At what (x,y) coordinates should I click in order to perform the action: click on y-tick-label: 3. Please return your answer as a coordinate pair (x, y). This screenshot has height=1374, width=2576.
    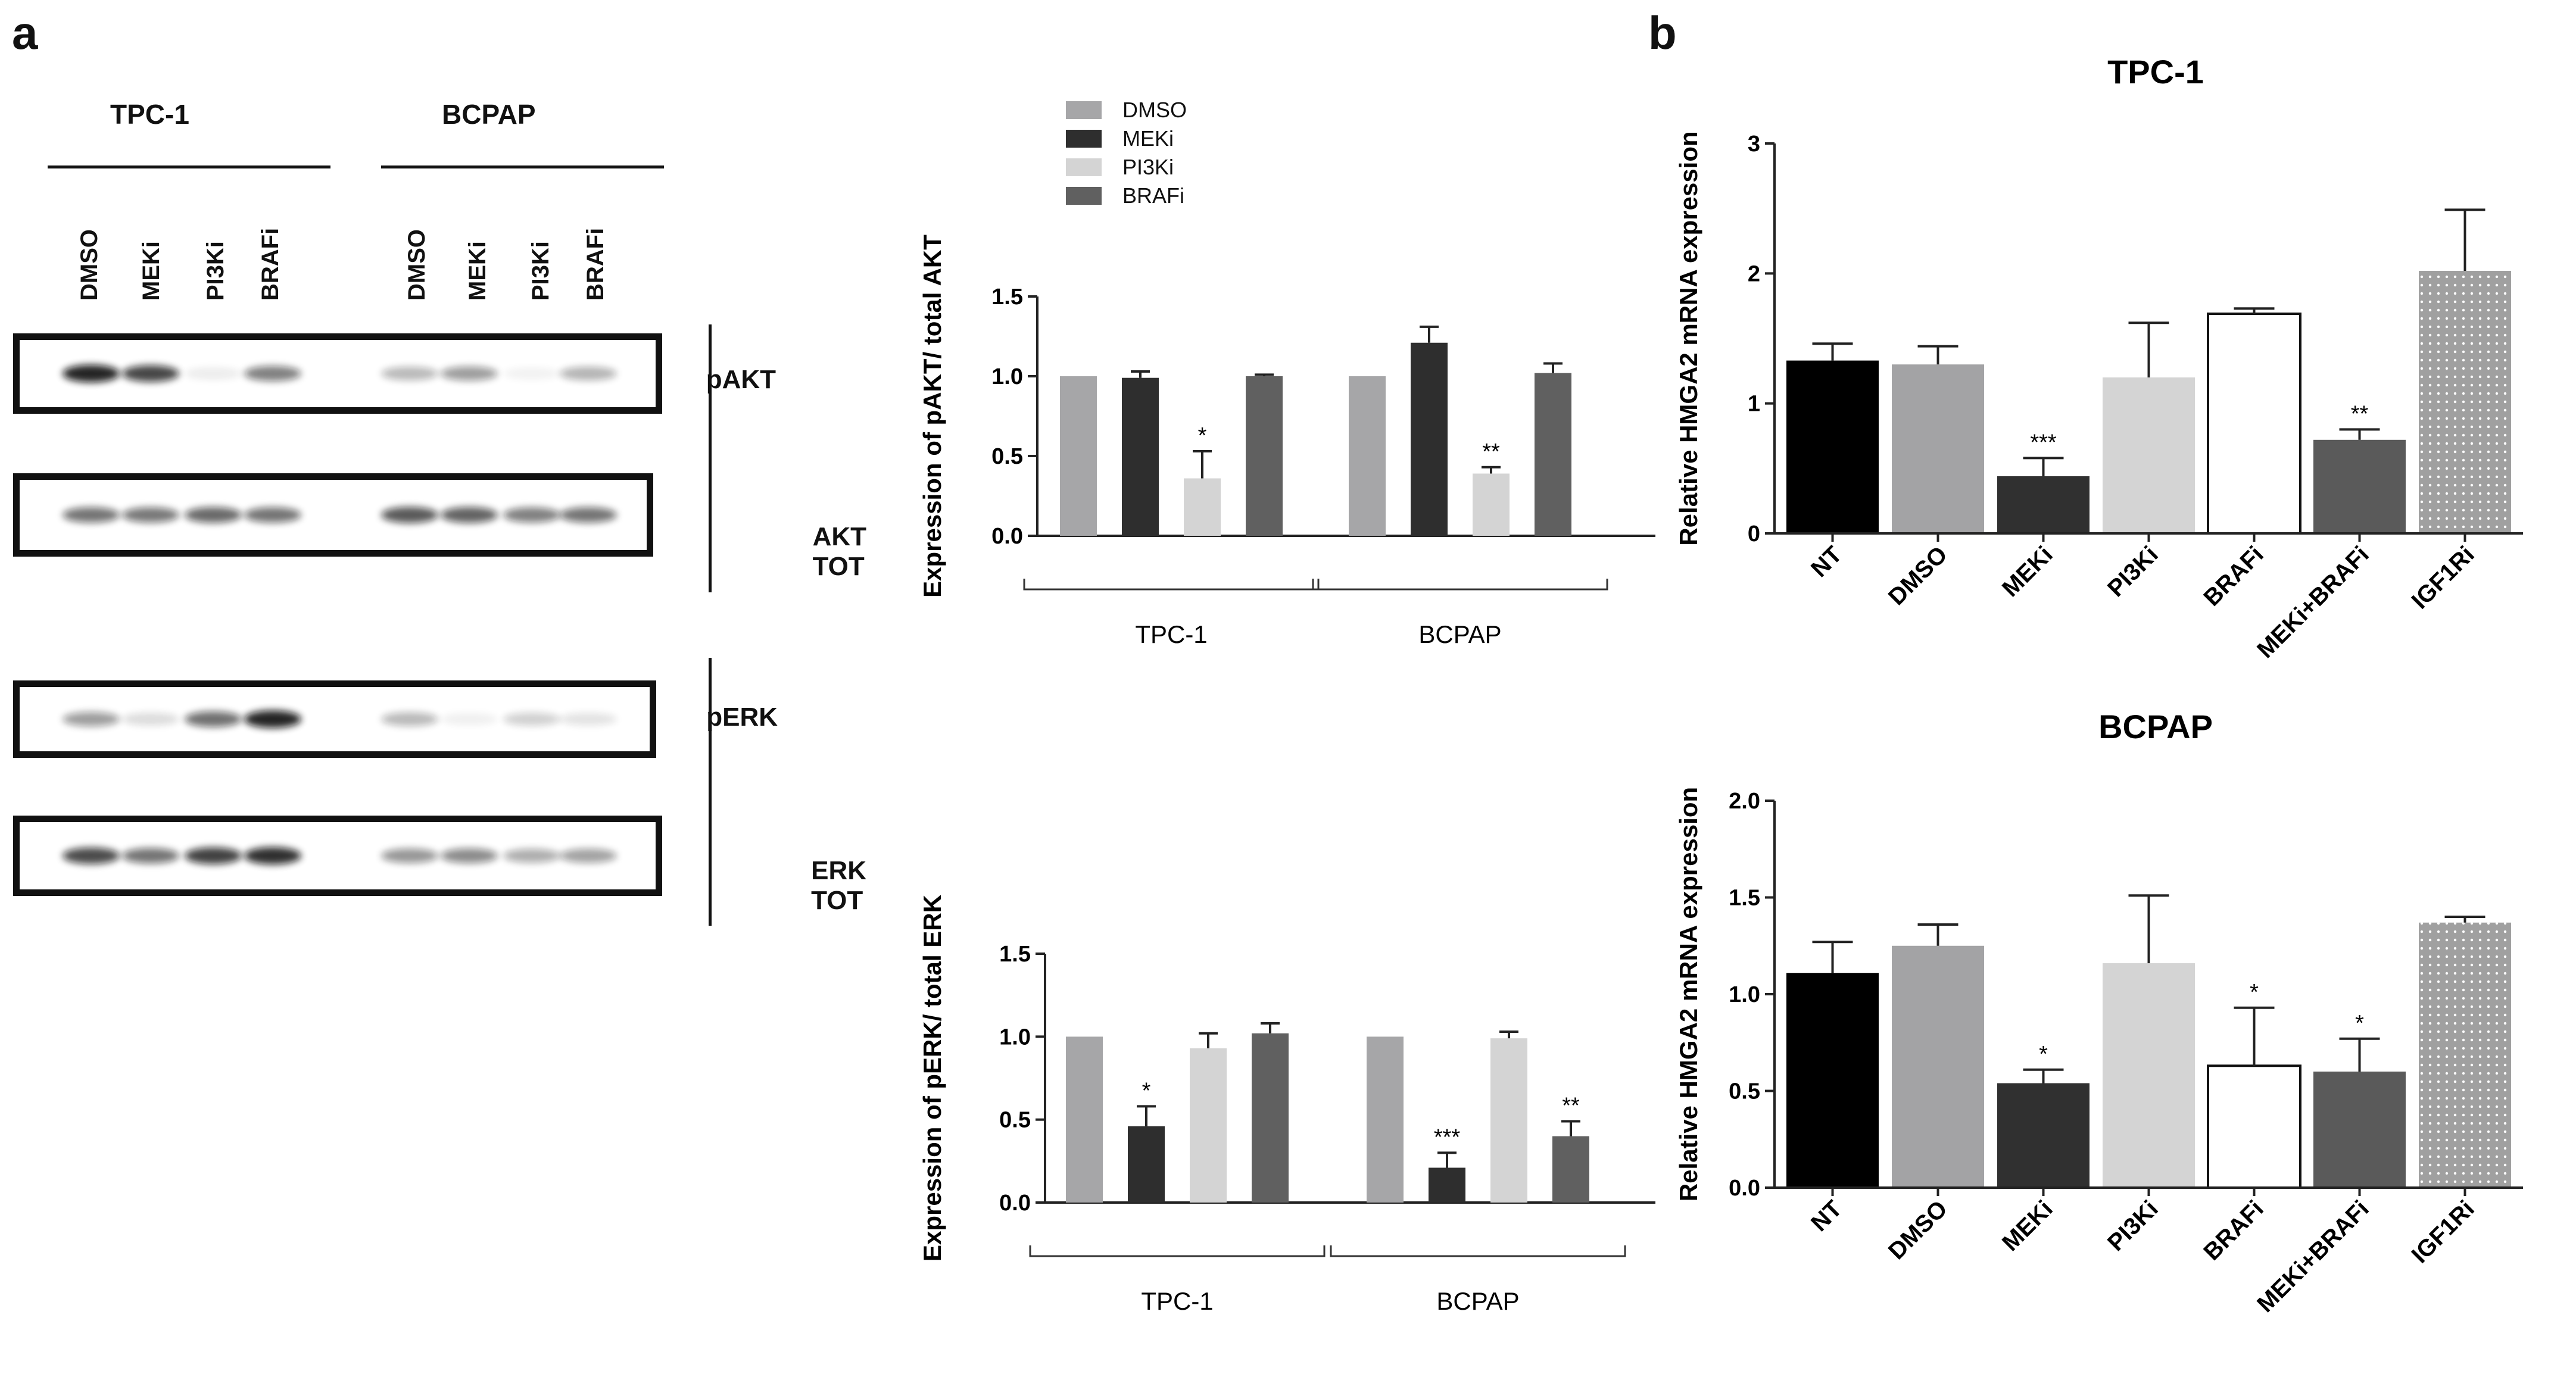
    Looking at the image, I should click on (1754, 144).